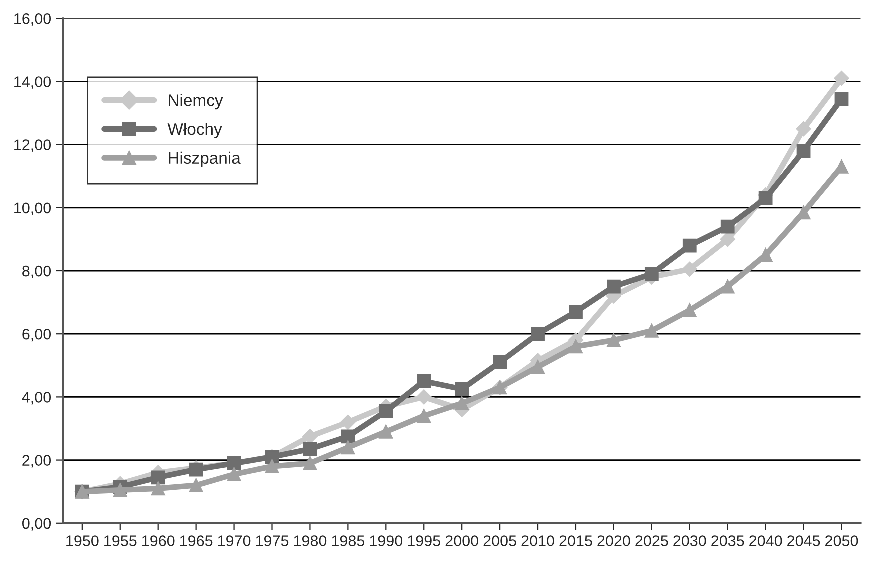  Describe the element at coordinates (766, 541) in the screenshot. I see `x-tick-label: 2040` at that location.